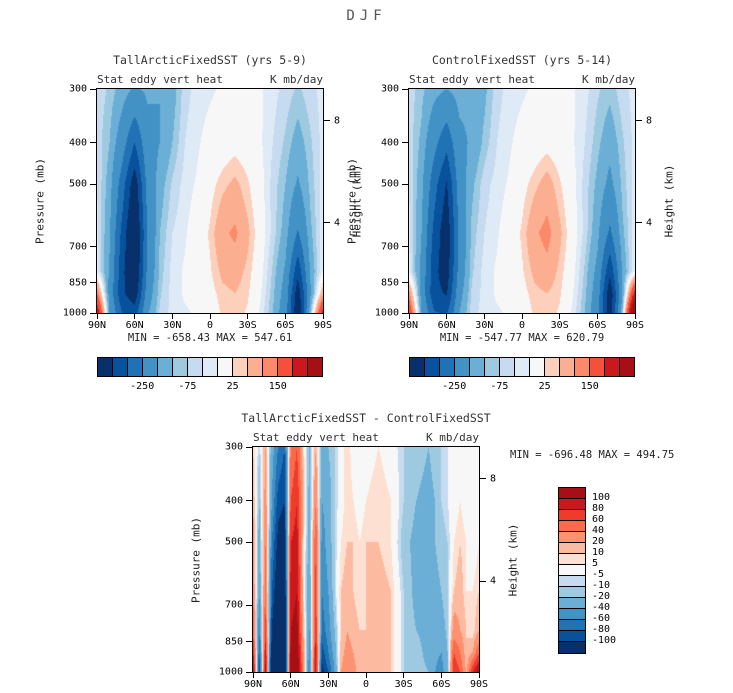 Image resolution: width=733 pixels, height=693 pixels. Describe the element at coordinates (366, 684) in the screenshot. I see `latitude-tick-label: 0` at that location.